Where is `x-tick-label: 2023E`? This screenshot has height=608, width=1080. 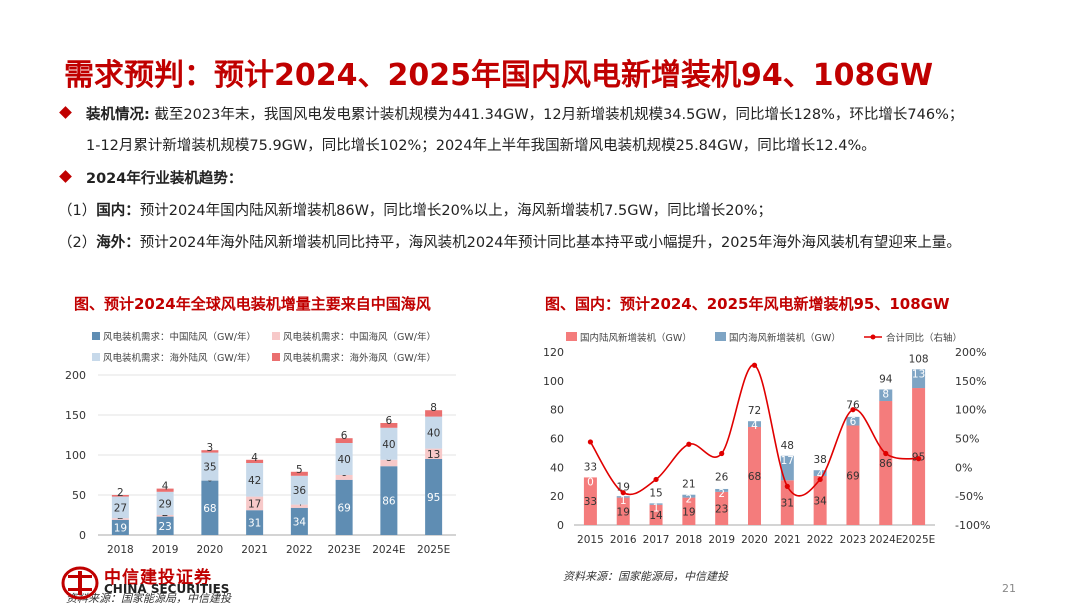 x-tick-label: 2023E is located at coordinates (343, 550).